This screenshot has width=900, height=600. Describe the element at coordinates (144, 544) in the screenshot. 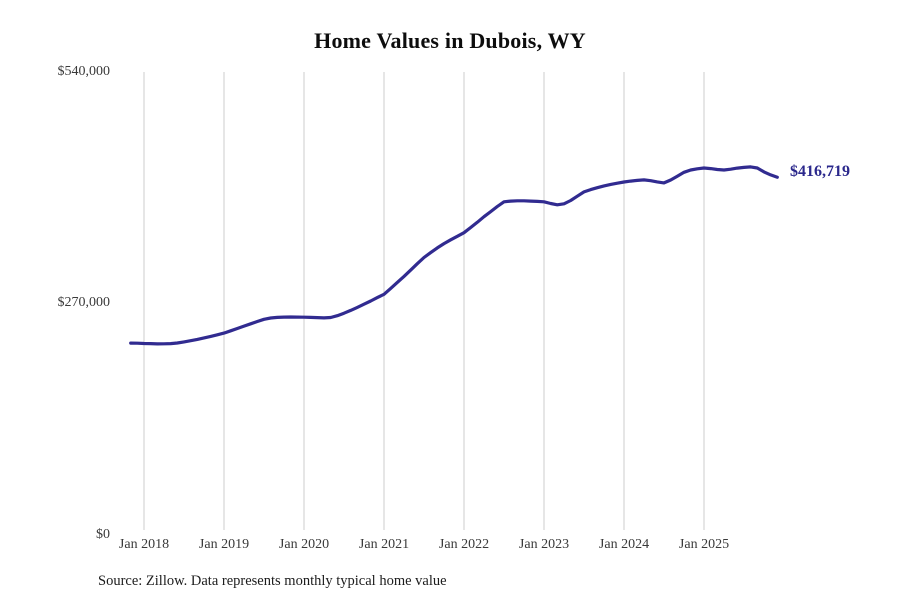

I see `x-axis-tick-jan-2018: Jan 2018` at that location.